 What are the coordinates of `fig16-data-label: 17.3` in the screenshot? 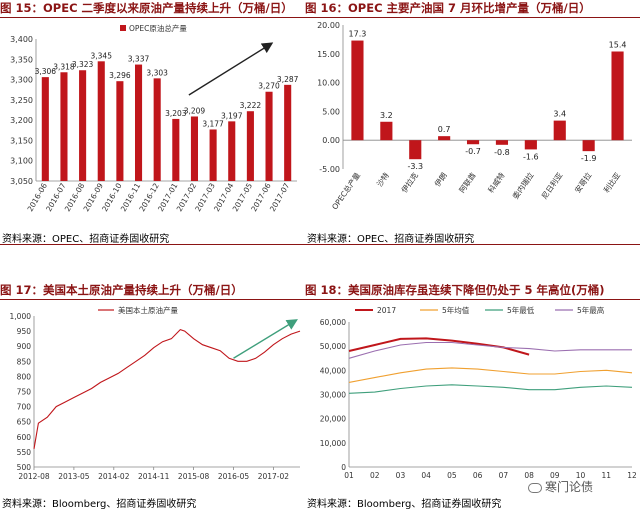 It's located at (358, 34).